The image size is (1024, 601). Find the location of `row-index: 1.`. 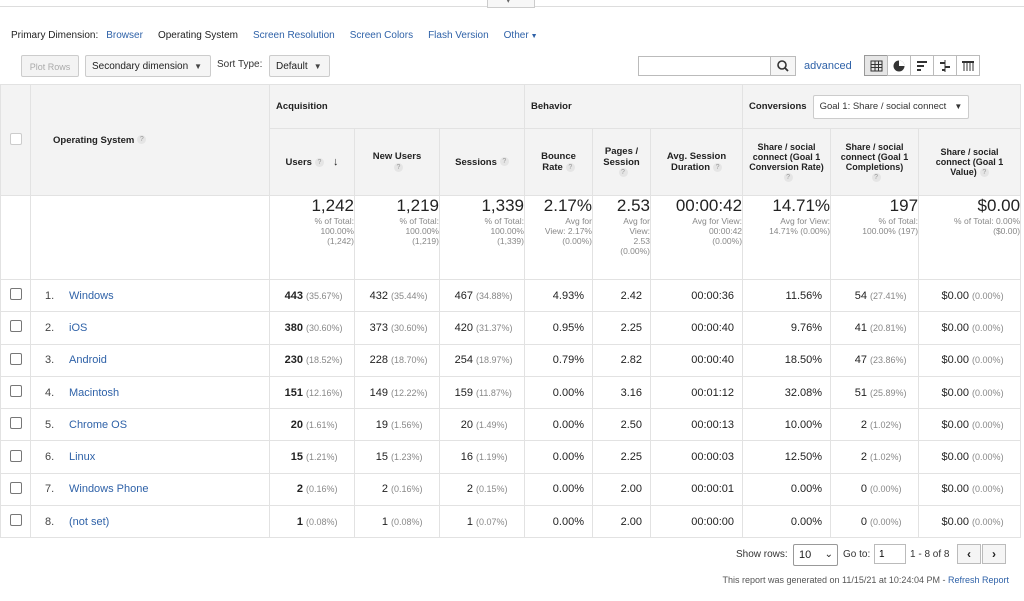

row-index: 1. is located at coordinates (50, 295).